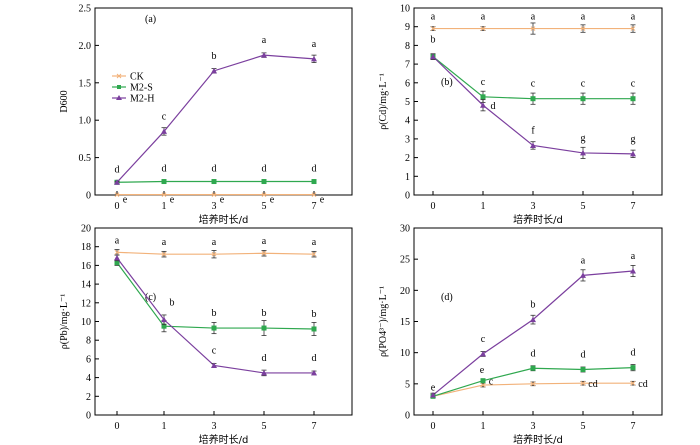 This screenshot has width=700, height=445. I want to click on significance-letter: g, so click(583, 138).